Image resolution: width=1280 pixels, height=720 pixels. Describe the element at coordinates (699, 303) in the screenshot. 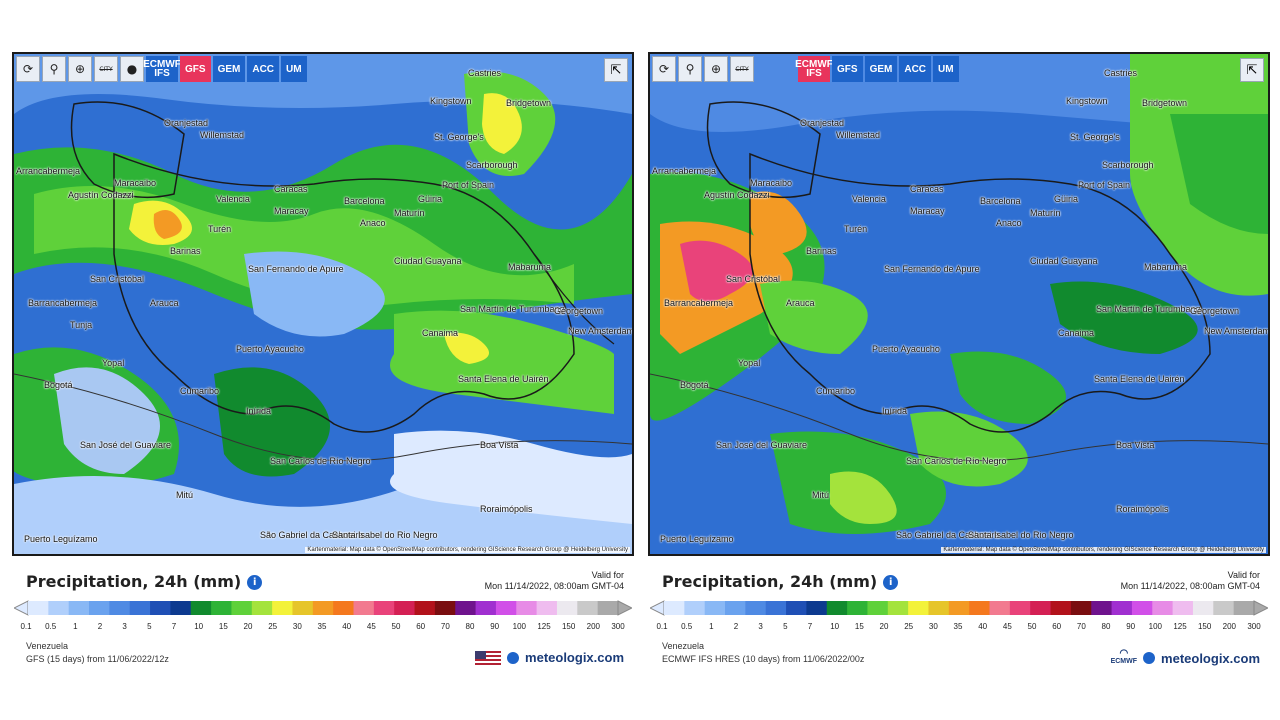

I see `city-label: Barrancabermeja` at that location.